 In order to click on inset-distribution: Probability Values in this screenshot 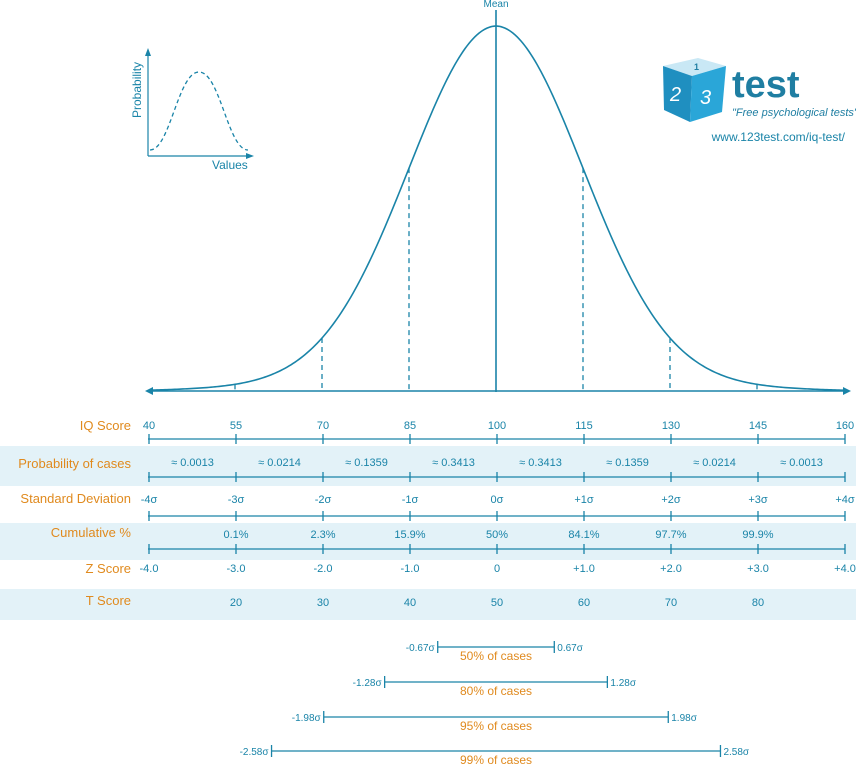, I will do `click(192, 110)`.